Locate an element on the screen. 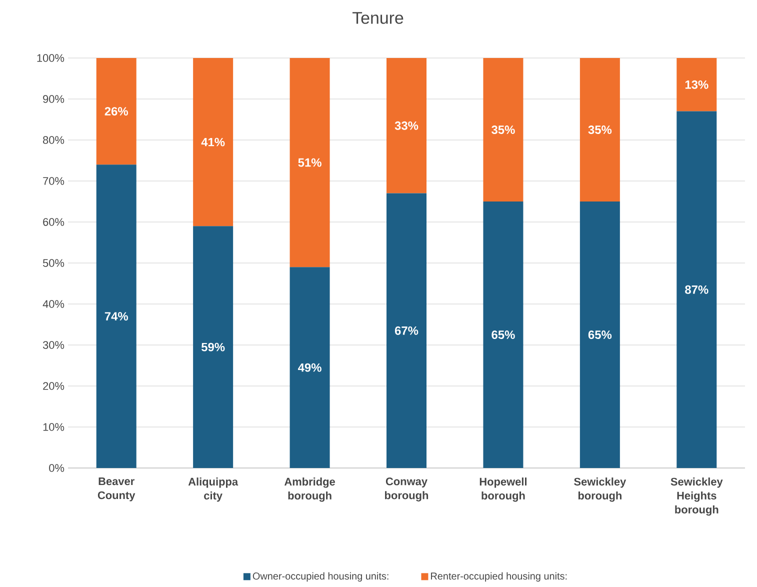 The width and height of the screenshot is (757, 587). x-tick-label: Ambridge borough is located at coordinates (309, 490).